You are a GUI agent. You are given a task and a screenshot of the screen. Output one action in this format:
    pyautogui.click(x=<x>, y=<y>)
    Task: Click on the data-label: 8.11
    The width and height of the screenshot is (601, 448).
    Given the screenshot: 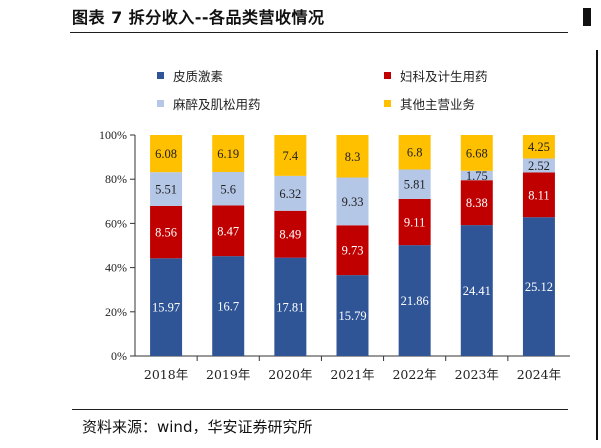 What is the action you would take?
    pyautogui.click(x=538, y=195)
    